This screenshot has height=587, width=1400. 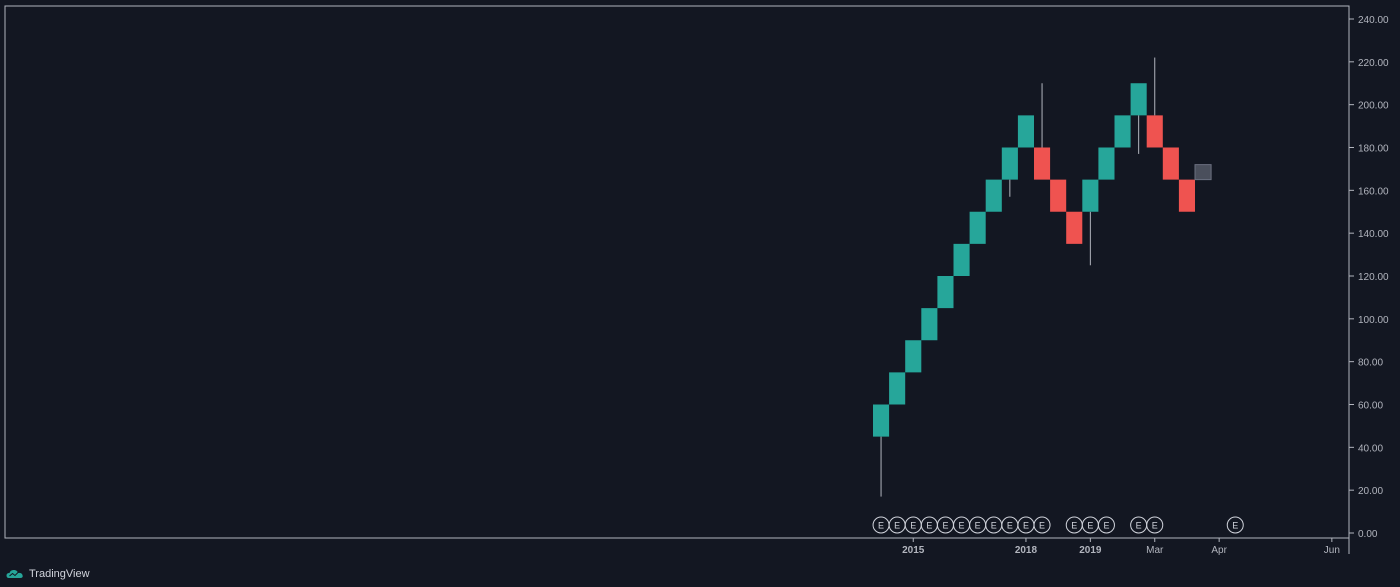 What do you see at coordinates (1373, 320) in the screenshot?
I see `y-tick-label: 100.00` at bounding box center [1373, 320].